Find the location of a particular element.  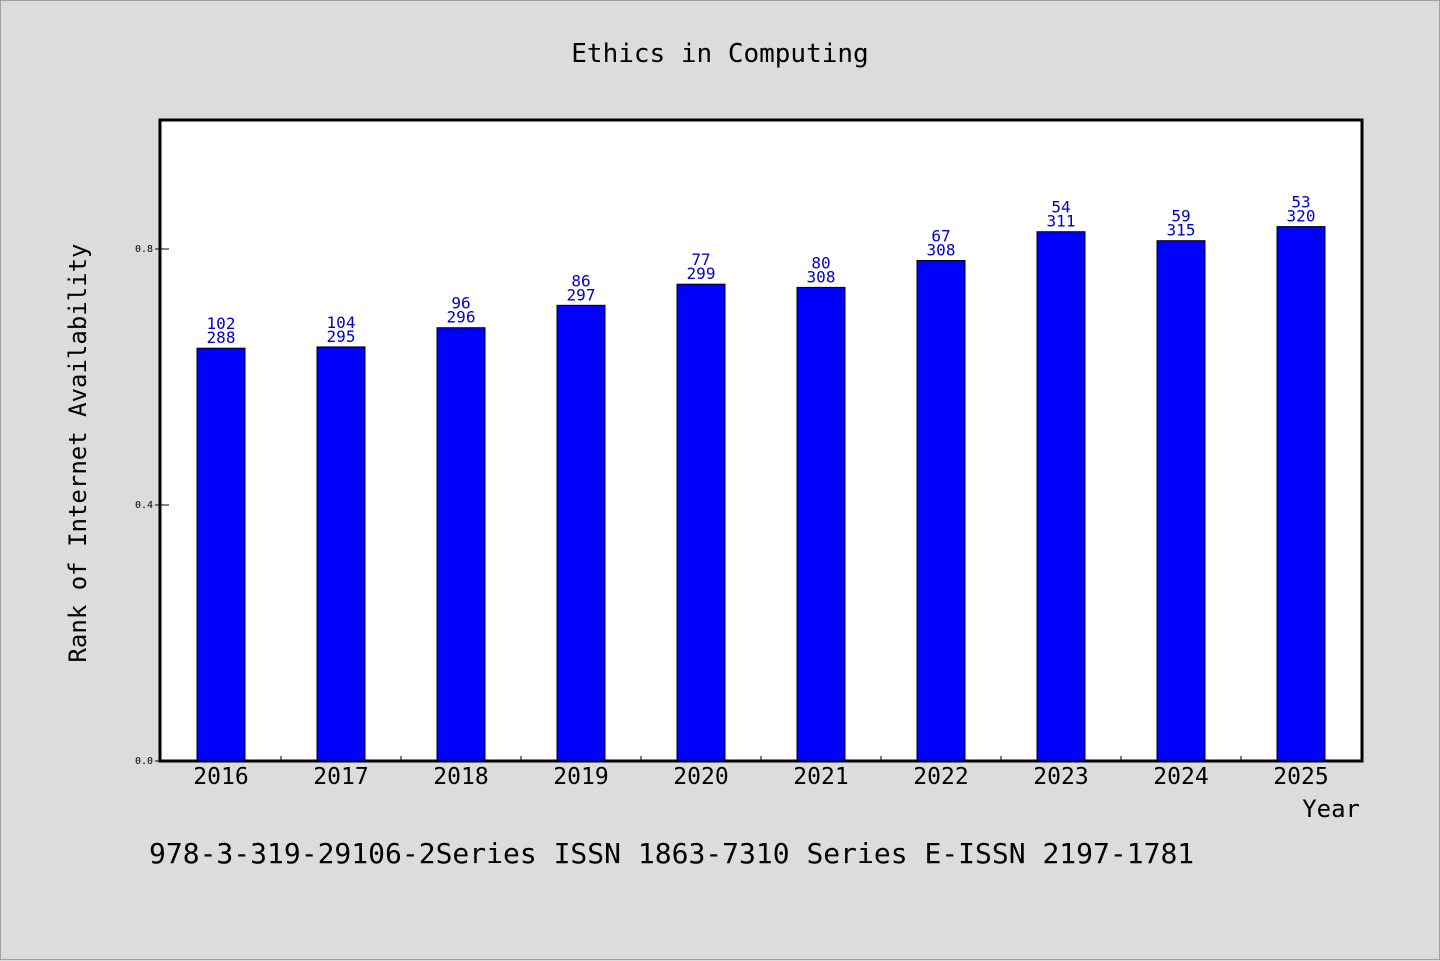

data-label-top-2023: 54 is located at coordinates (1060, 207).